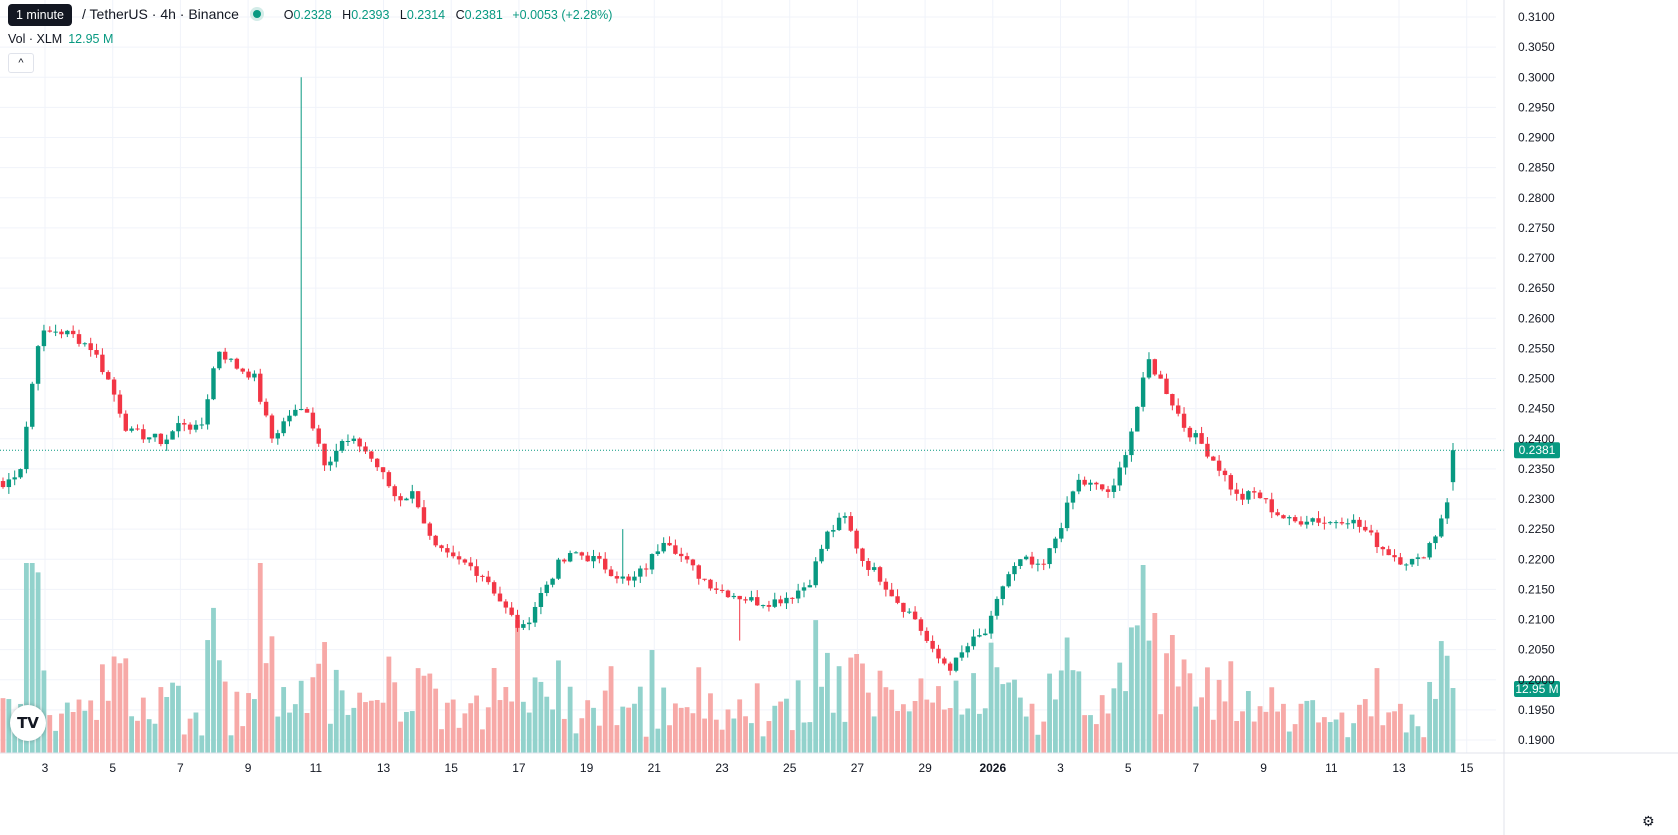 This screenshot has height=835, width=1678. Describe the element at coordinates (562, 15) in the screenshot. I see `change-value: +0.0053 (+2.28%)` at that location.